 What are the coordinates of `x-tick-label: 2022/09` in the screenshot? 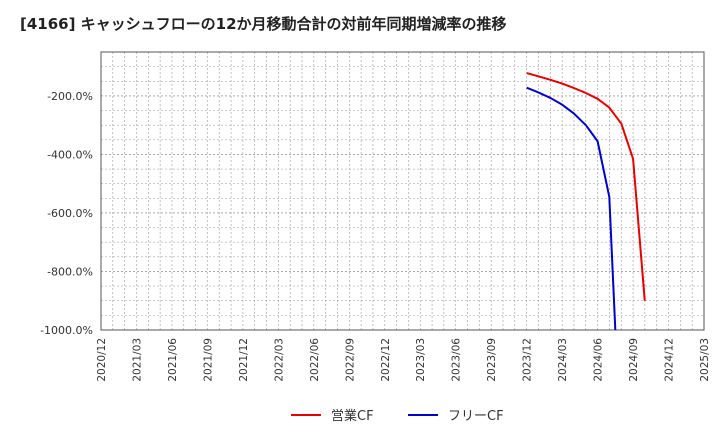 It's located at (350, 360).